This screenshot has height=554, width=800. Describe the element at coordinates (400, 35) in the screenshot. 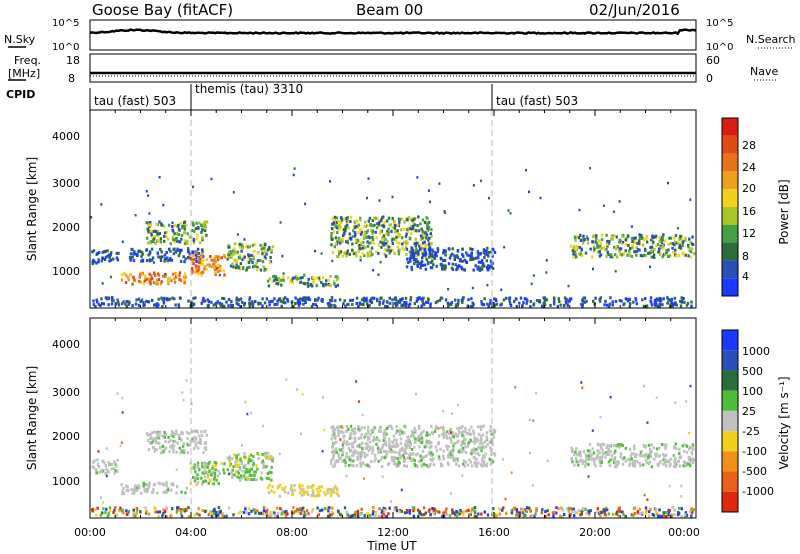

I see `noise-panel: N.Sky 10^5 10^0 10^5 10^0 N.Search` at that location.